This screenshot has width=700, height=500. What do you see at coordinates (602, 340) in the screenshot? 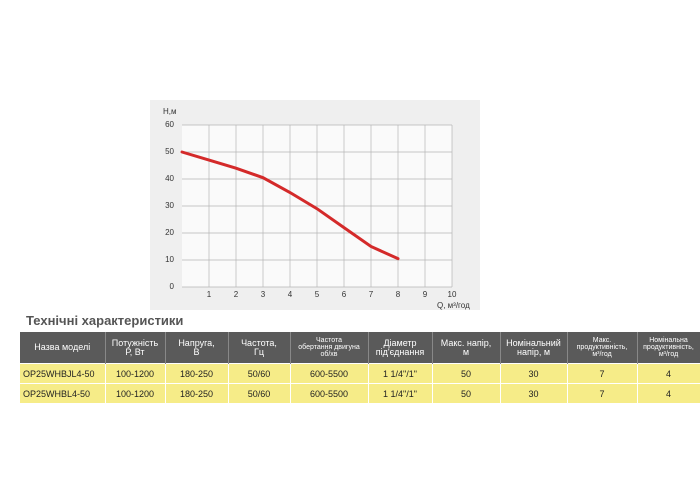
I see `header-text: Макс.` at bounding box center [602, 340].